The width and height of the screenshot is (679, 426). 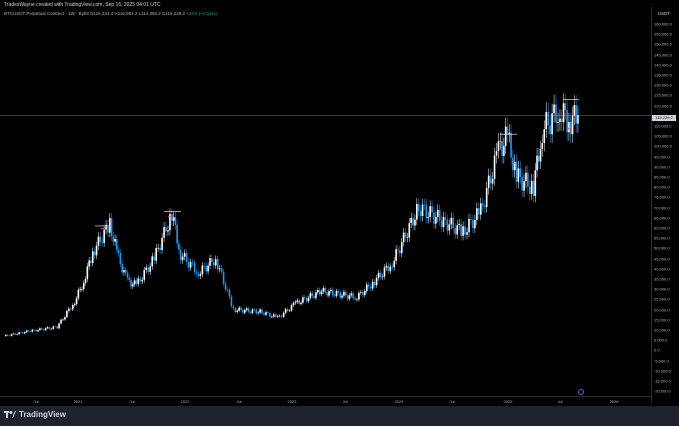 What do you see at coordinates (663, 126) in the screenshot?
I see `price-label: 110,000.0` at bounding box center [663, 126].